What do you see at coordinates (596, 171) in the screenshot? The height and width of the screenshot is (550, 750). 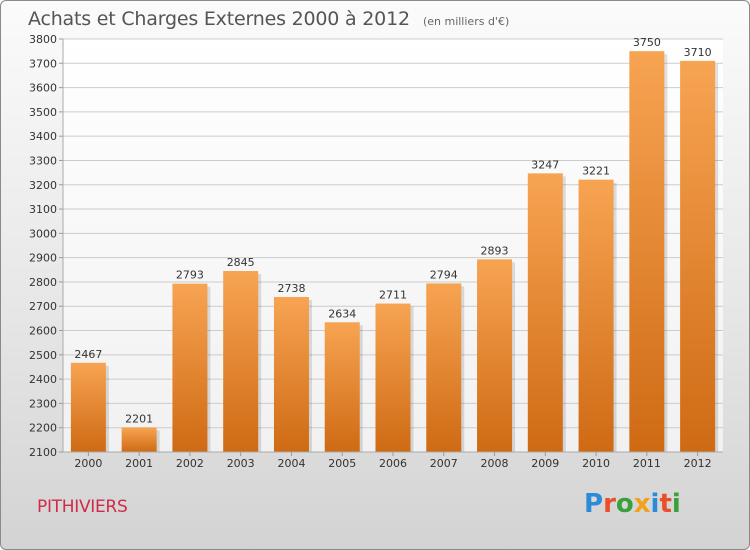 I see `bar-value-label: 3221` at bounding box center [596, 171].